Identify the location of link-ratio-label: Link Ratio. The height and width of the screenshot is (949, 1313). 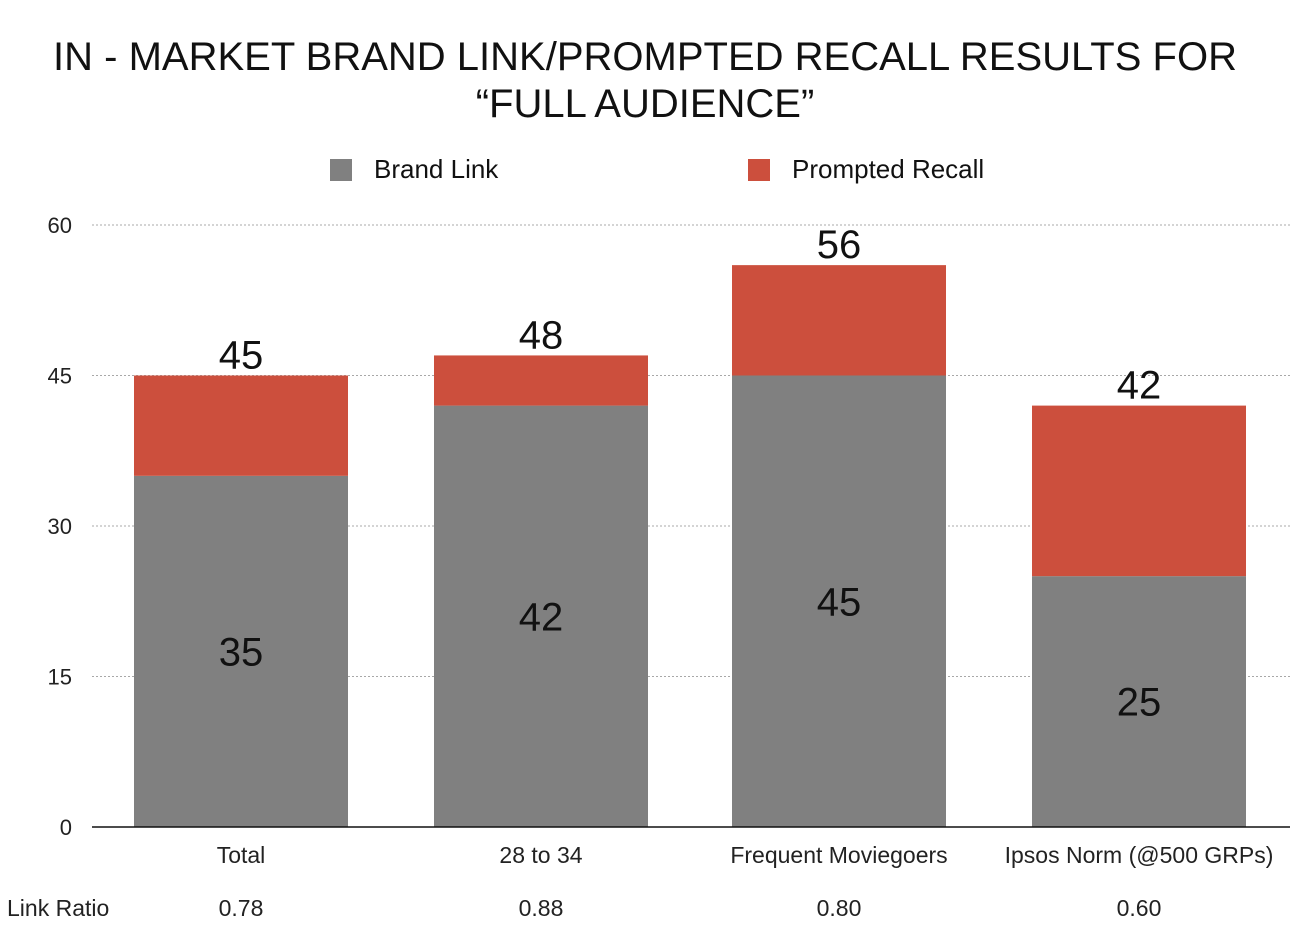
(58, 908).